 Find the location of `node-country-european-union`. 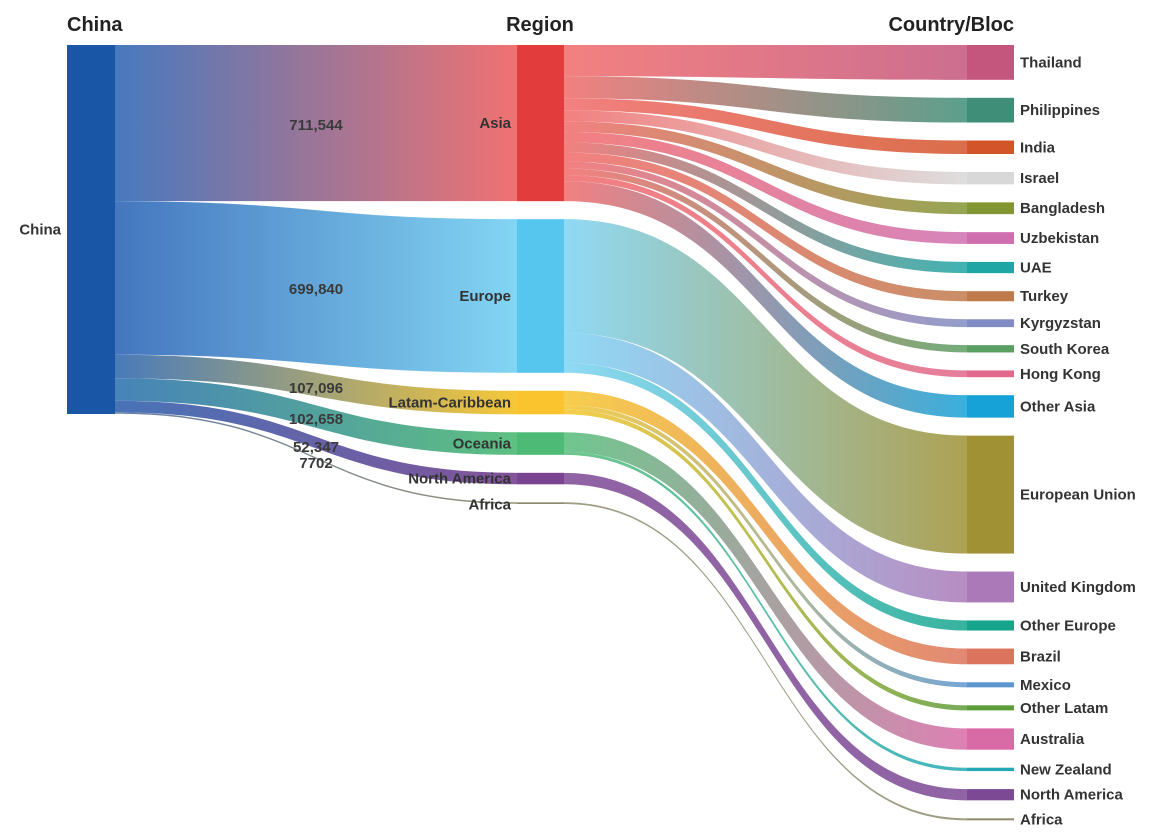

node-country-european-union is located at coordinates (990, 494).